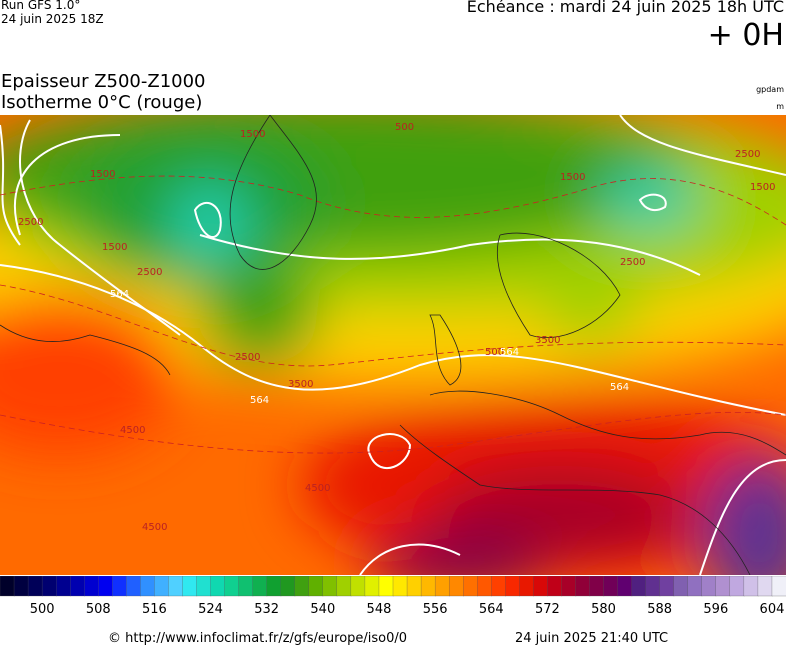 The height and width of the screenshot is (648, 786). Describe the element at coordinates (625, 8) in the screenshot. I see `forecast: Echéance : mardi 24 juin 2025 18h UTC` at that location.